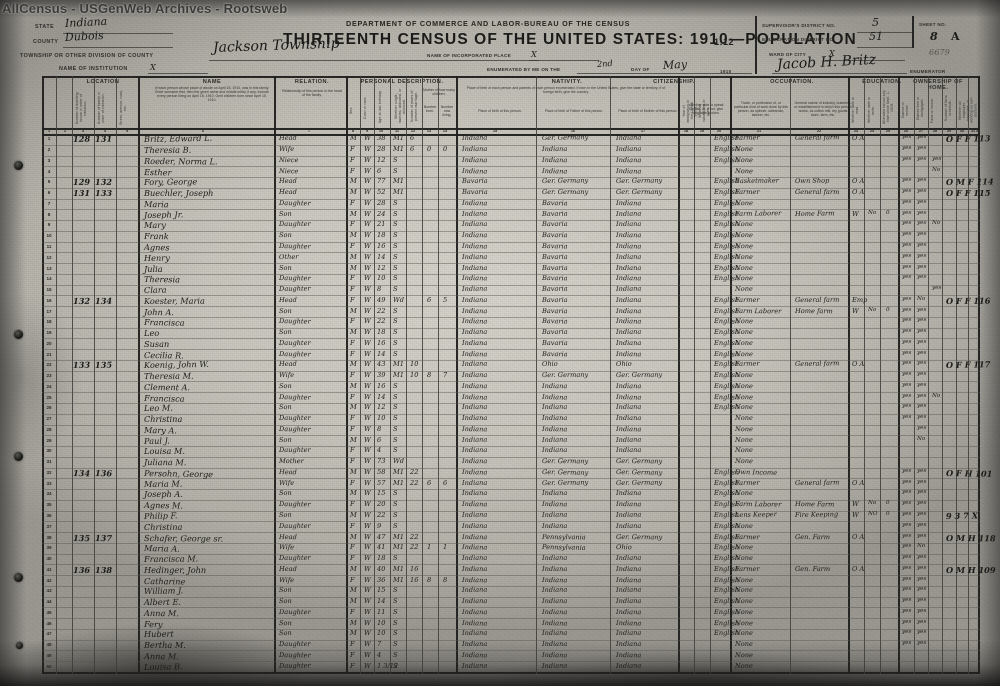  I want to click on cell-value: Own Income, so click(756, 472).